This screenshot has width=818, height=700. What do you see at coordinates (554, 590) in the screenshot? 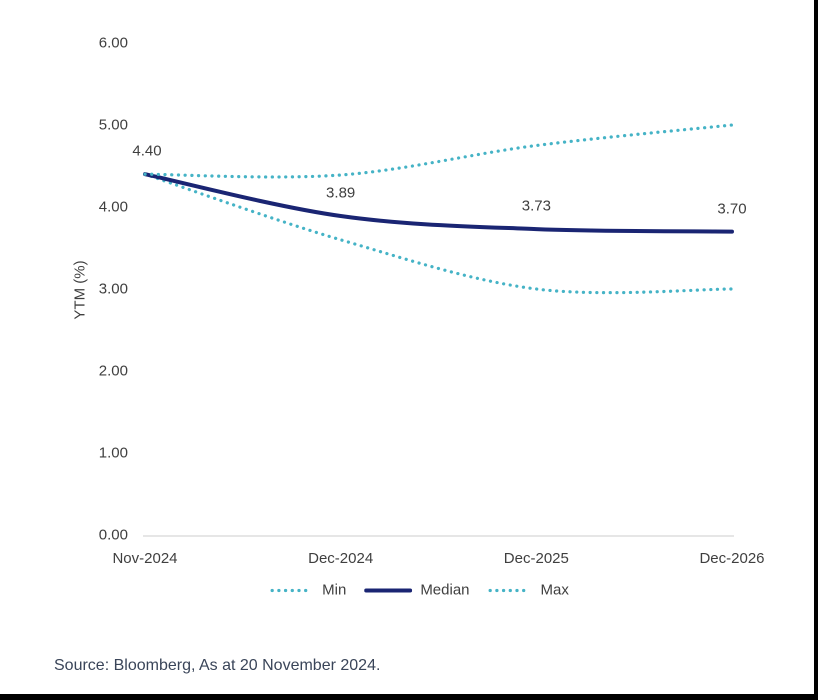
I see `legend-label-max: Max` at bounding box center [554, 590].